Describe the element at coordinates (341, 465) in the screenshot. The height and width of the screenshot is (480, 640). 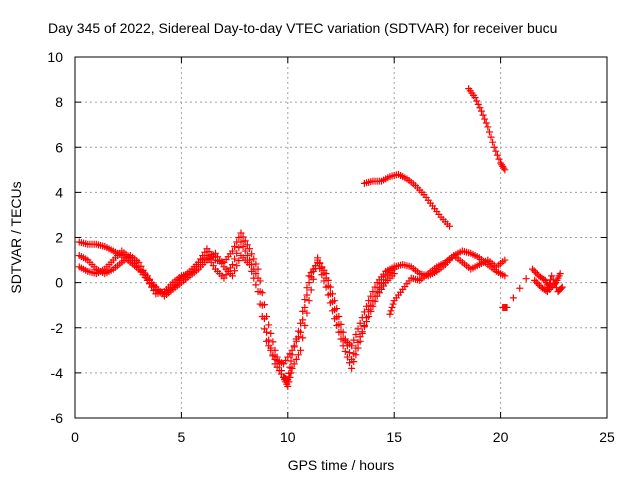
I see `x-axis-title: GPS time / hours` at that location.